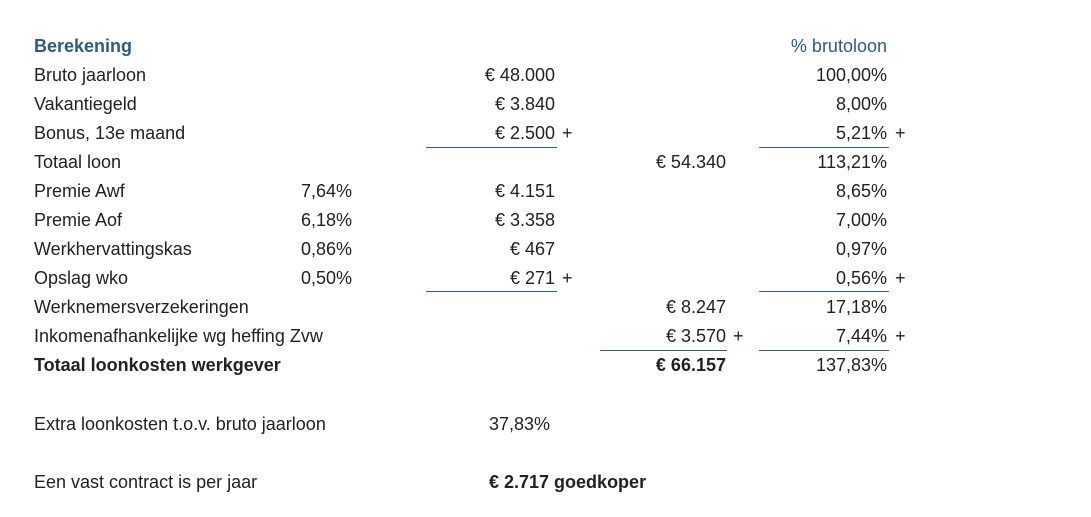 This screenshot has width=1091, height=517. What do you see at coordinates (852, 162) in the screenshot?
I see `percent: 113,21%` at bounding box center [852, 162].